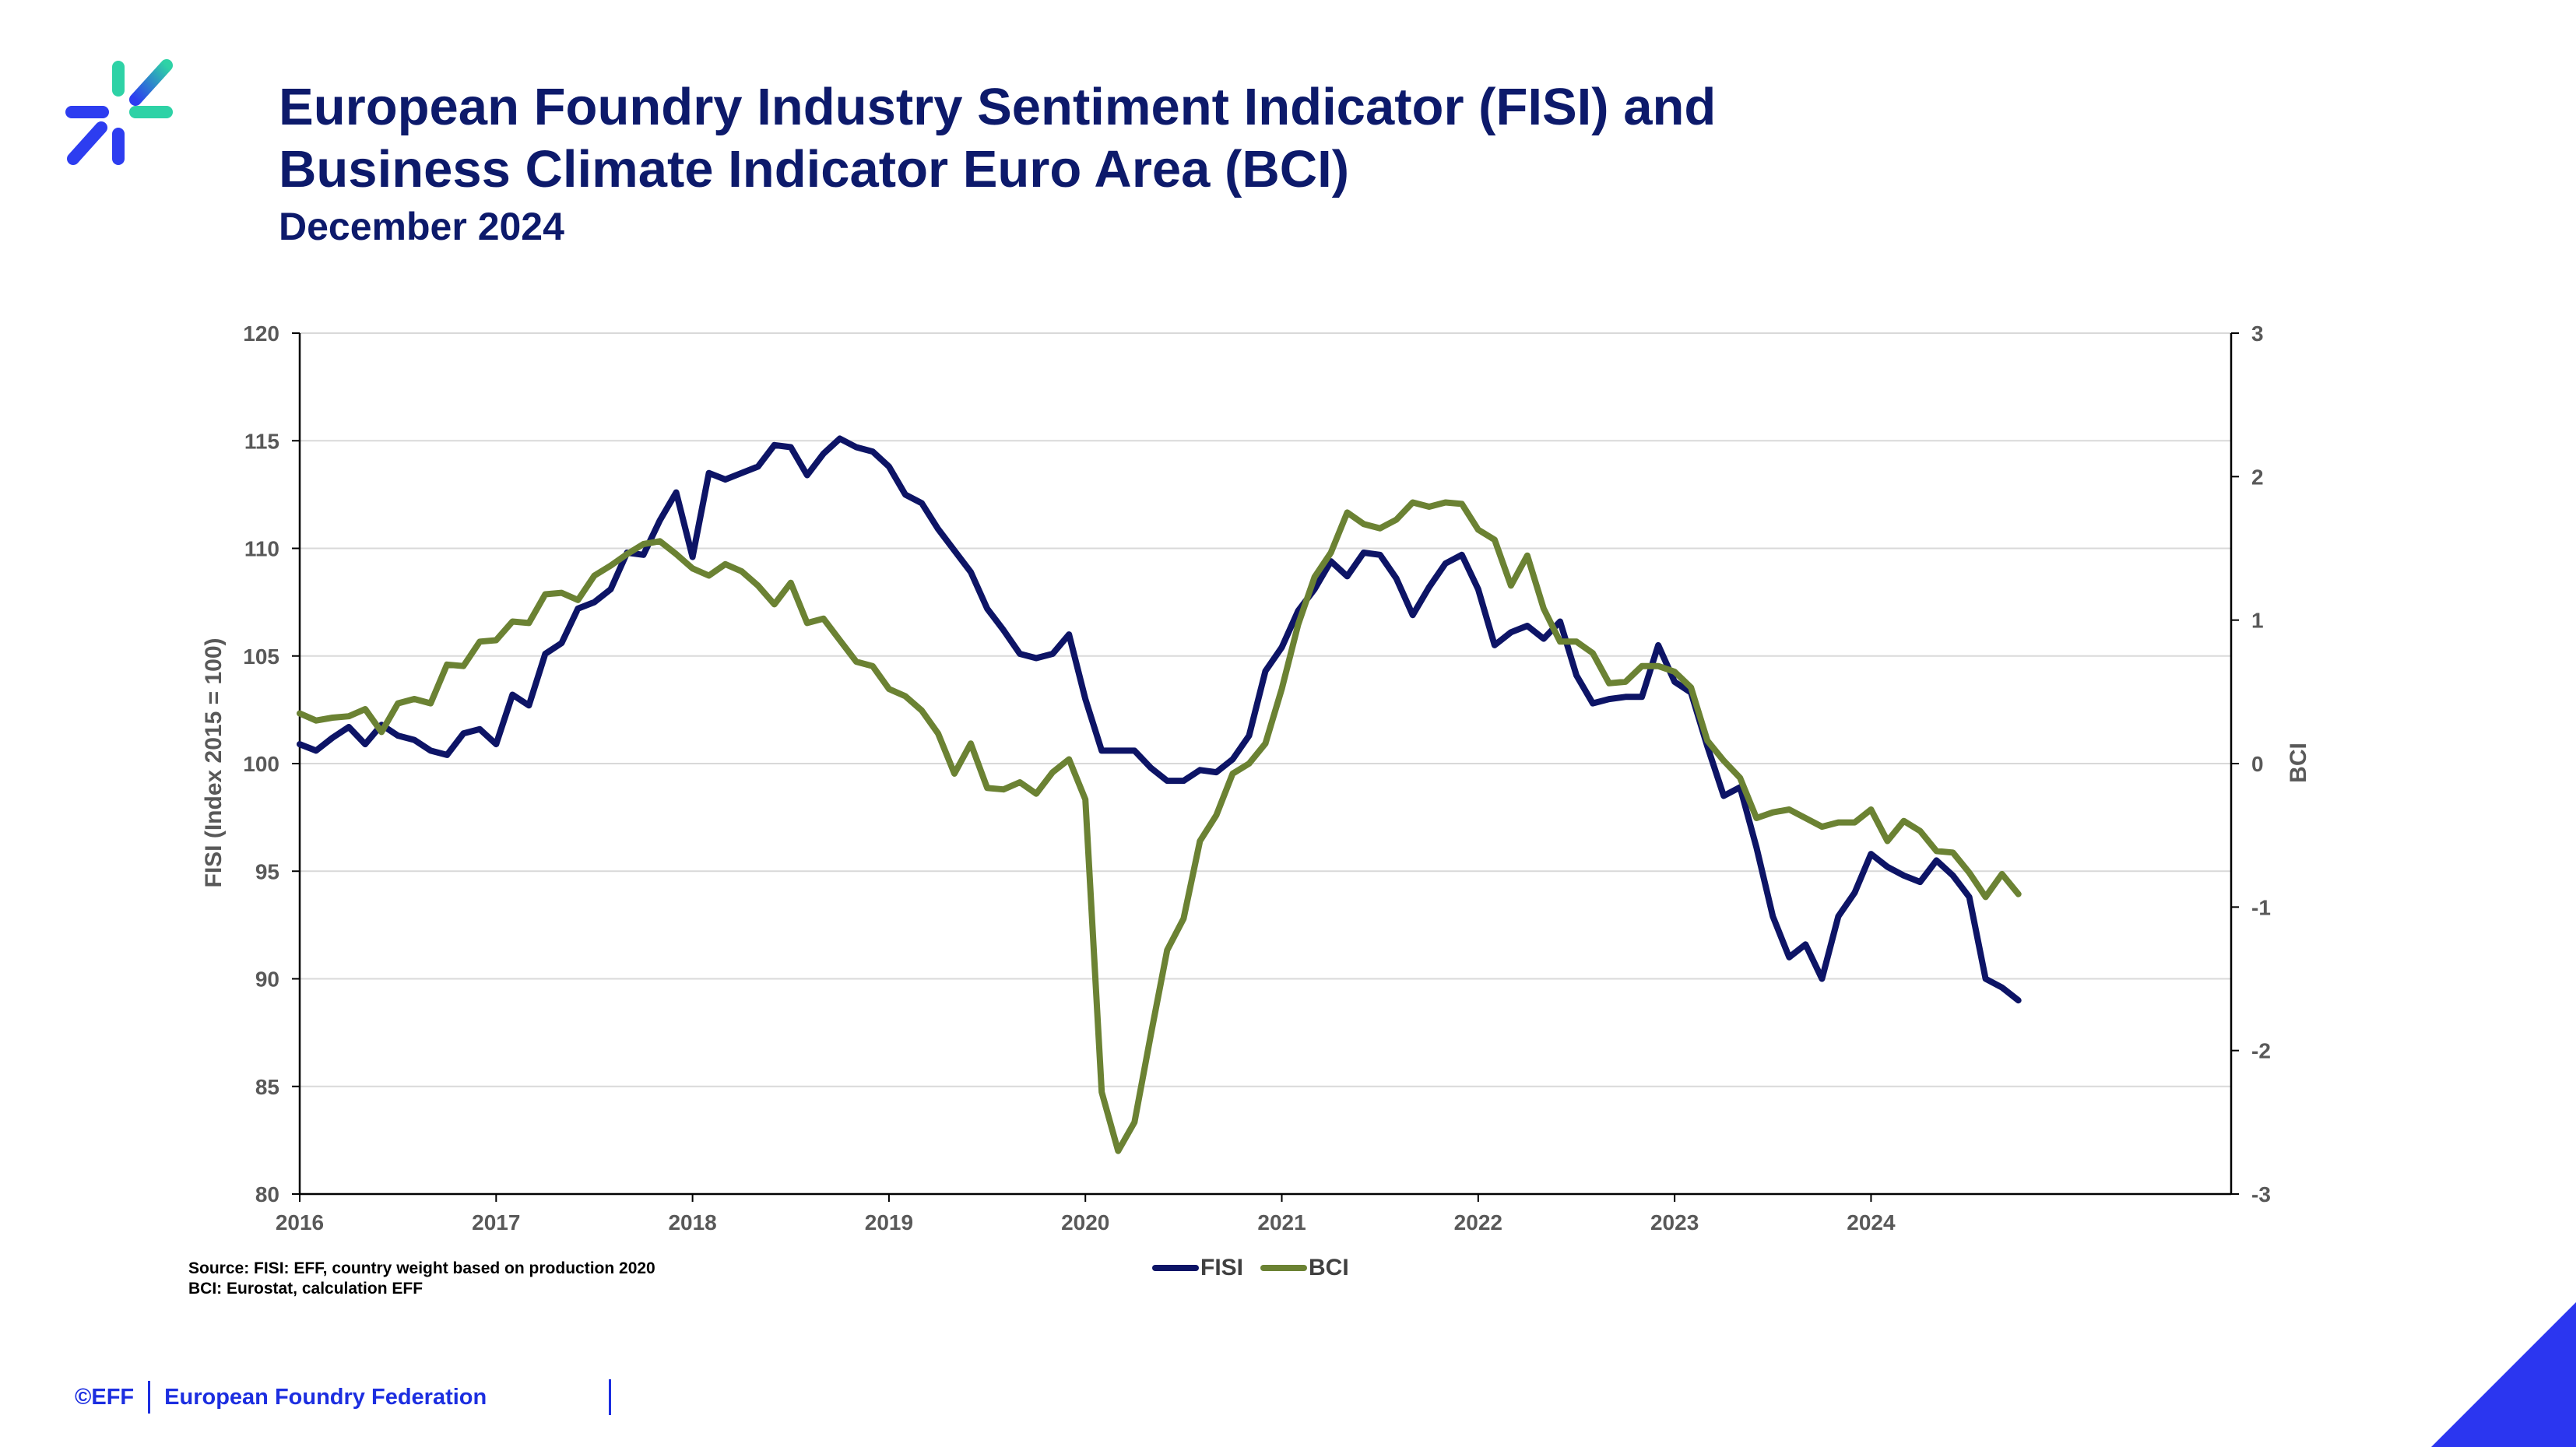  I want to click on footer-copyright: ©EFF, so click(105, 1397).